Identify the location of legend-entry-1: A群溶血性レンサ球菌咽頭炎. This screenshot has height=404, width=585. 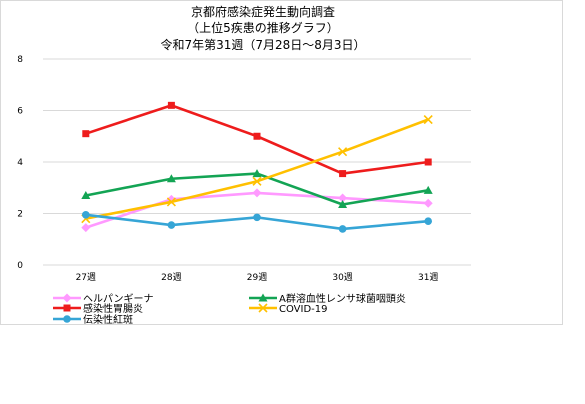
(327, 298).